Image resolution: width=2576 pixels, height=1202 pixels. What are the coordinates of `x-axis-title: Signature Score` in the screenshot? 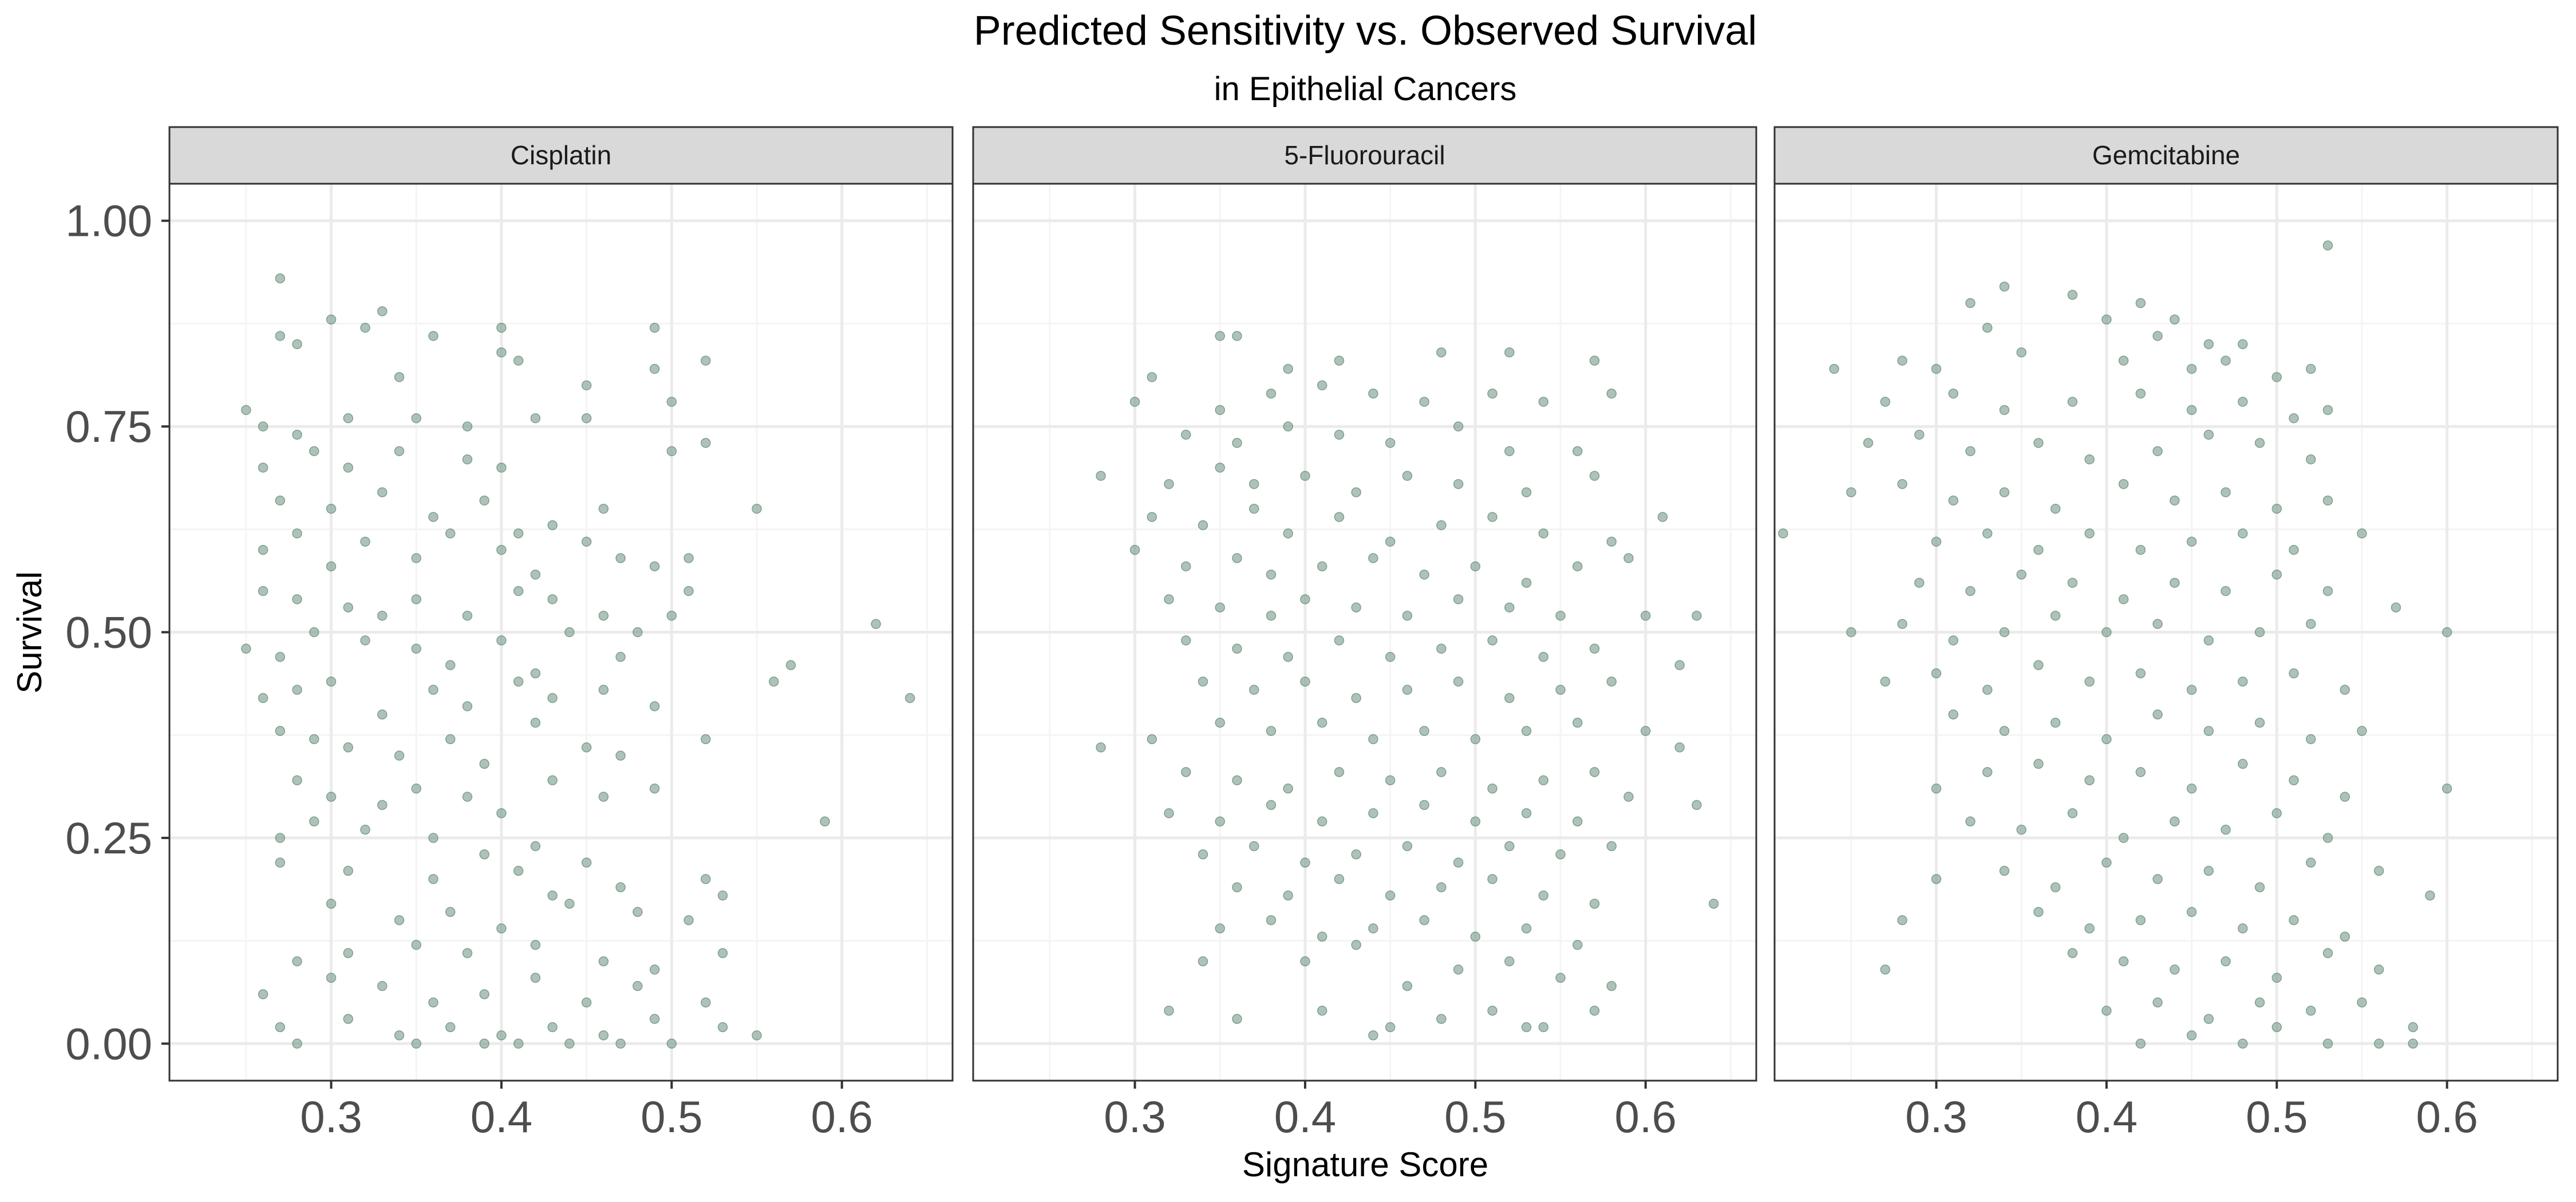 It's located at (1365, 1164).